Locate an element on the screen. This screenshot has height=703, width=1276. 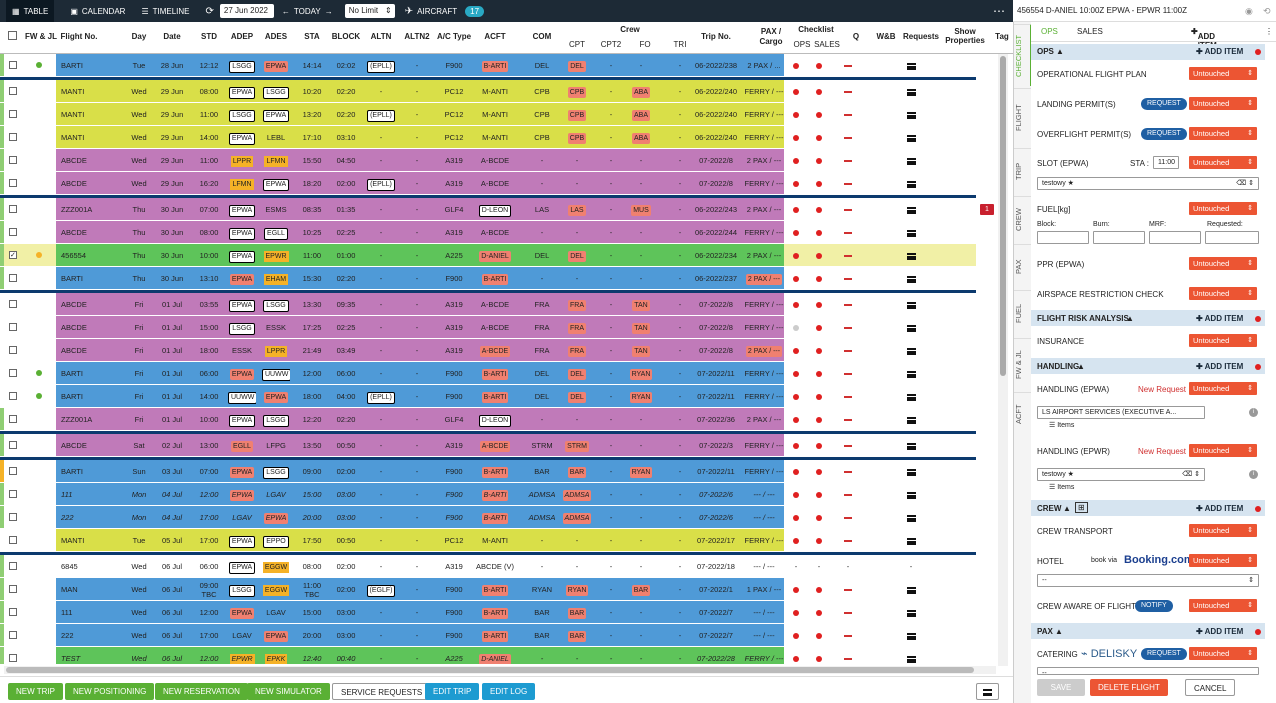
cell-flight-wrap: BARTI is located at coordinates (78, 471).